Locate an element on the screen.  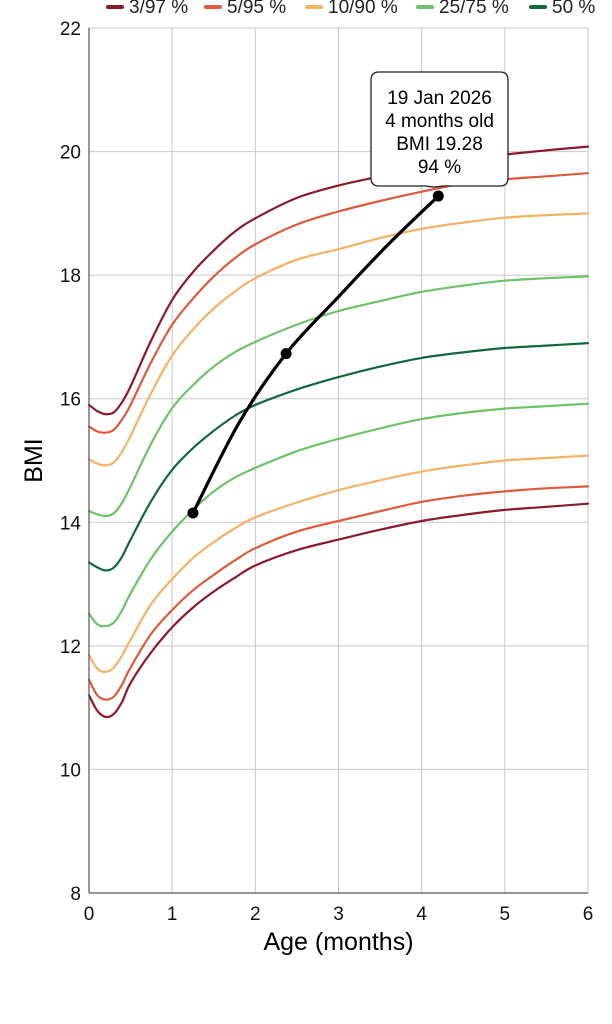
patient-bmi-line is located at coordinates (315, 354).